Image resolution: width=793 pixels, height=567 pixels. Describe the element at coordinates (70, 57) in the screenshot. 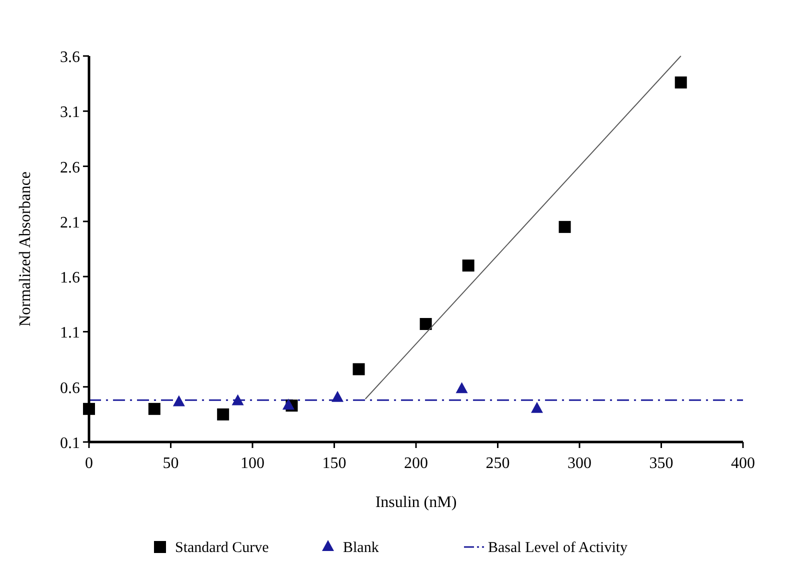

I see `y-tick-label: 3.6` at that location.